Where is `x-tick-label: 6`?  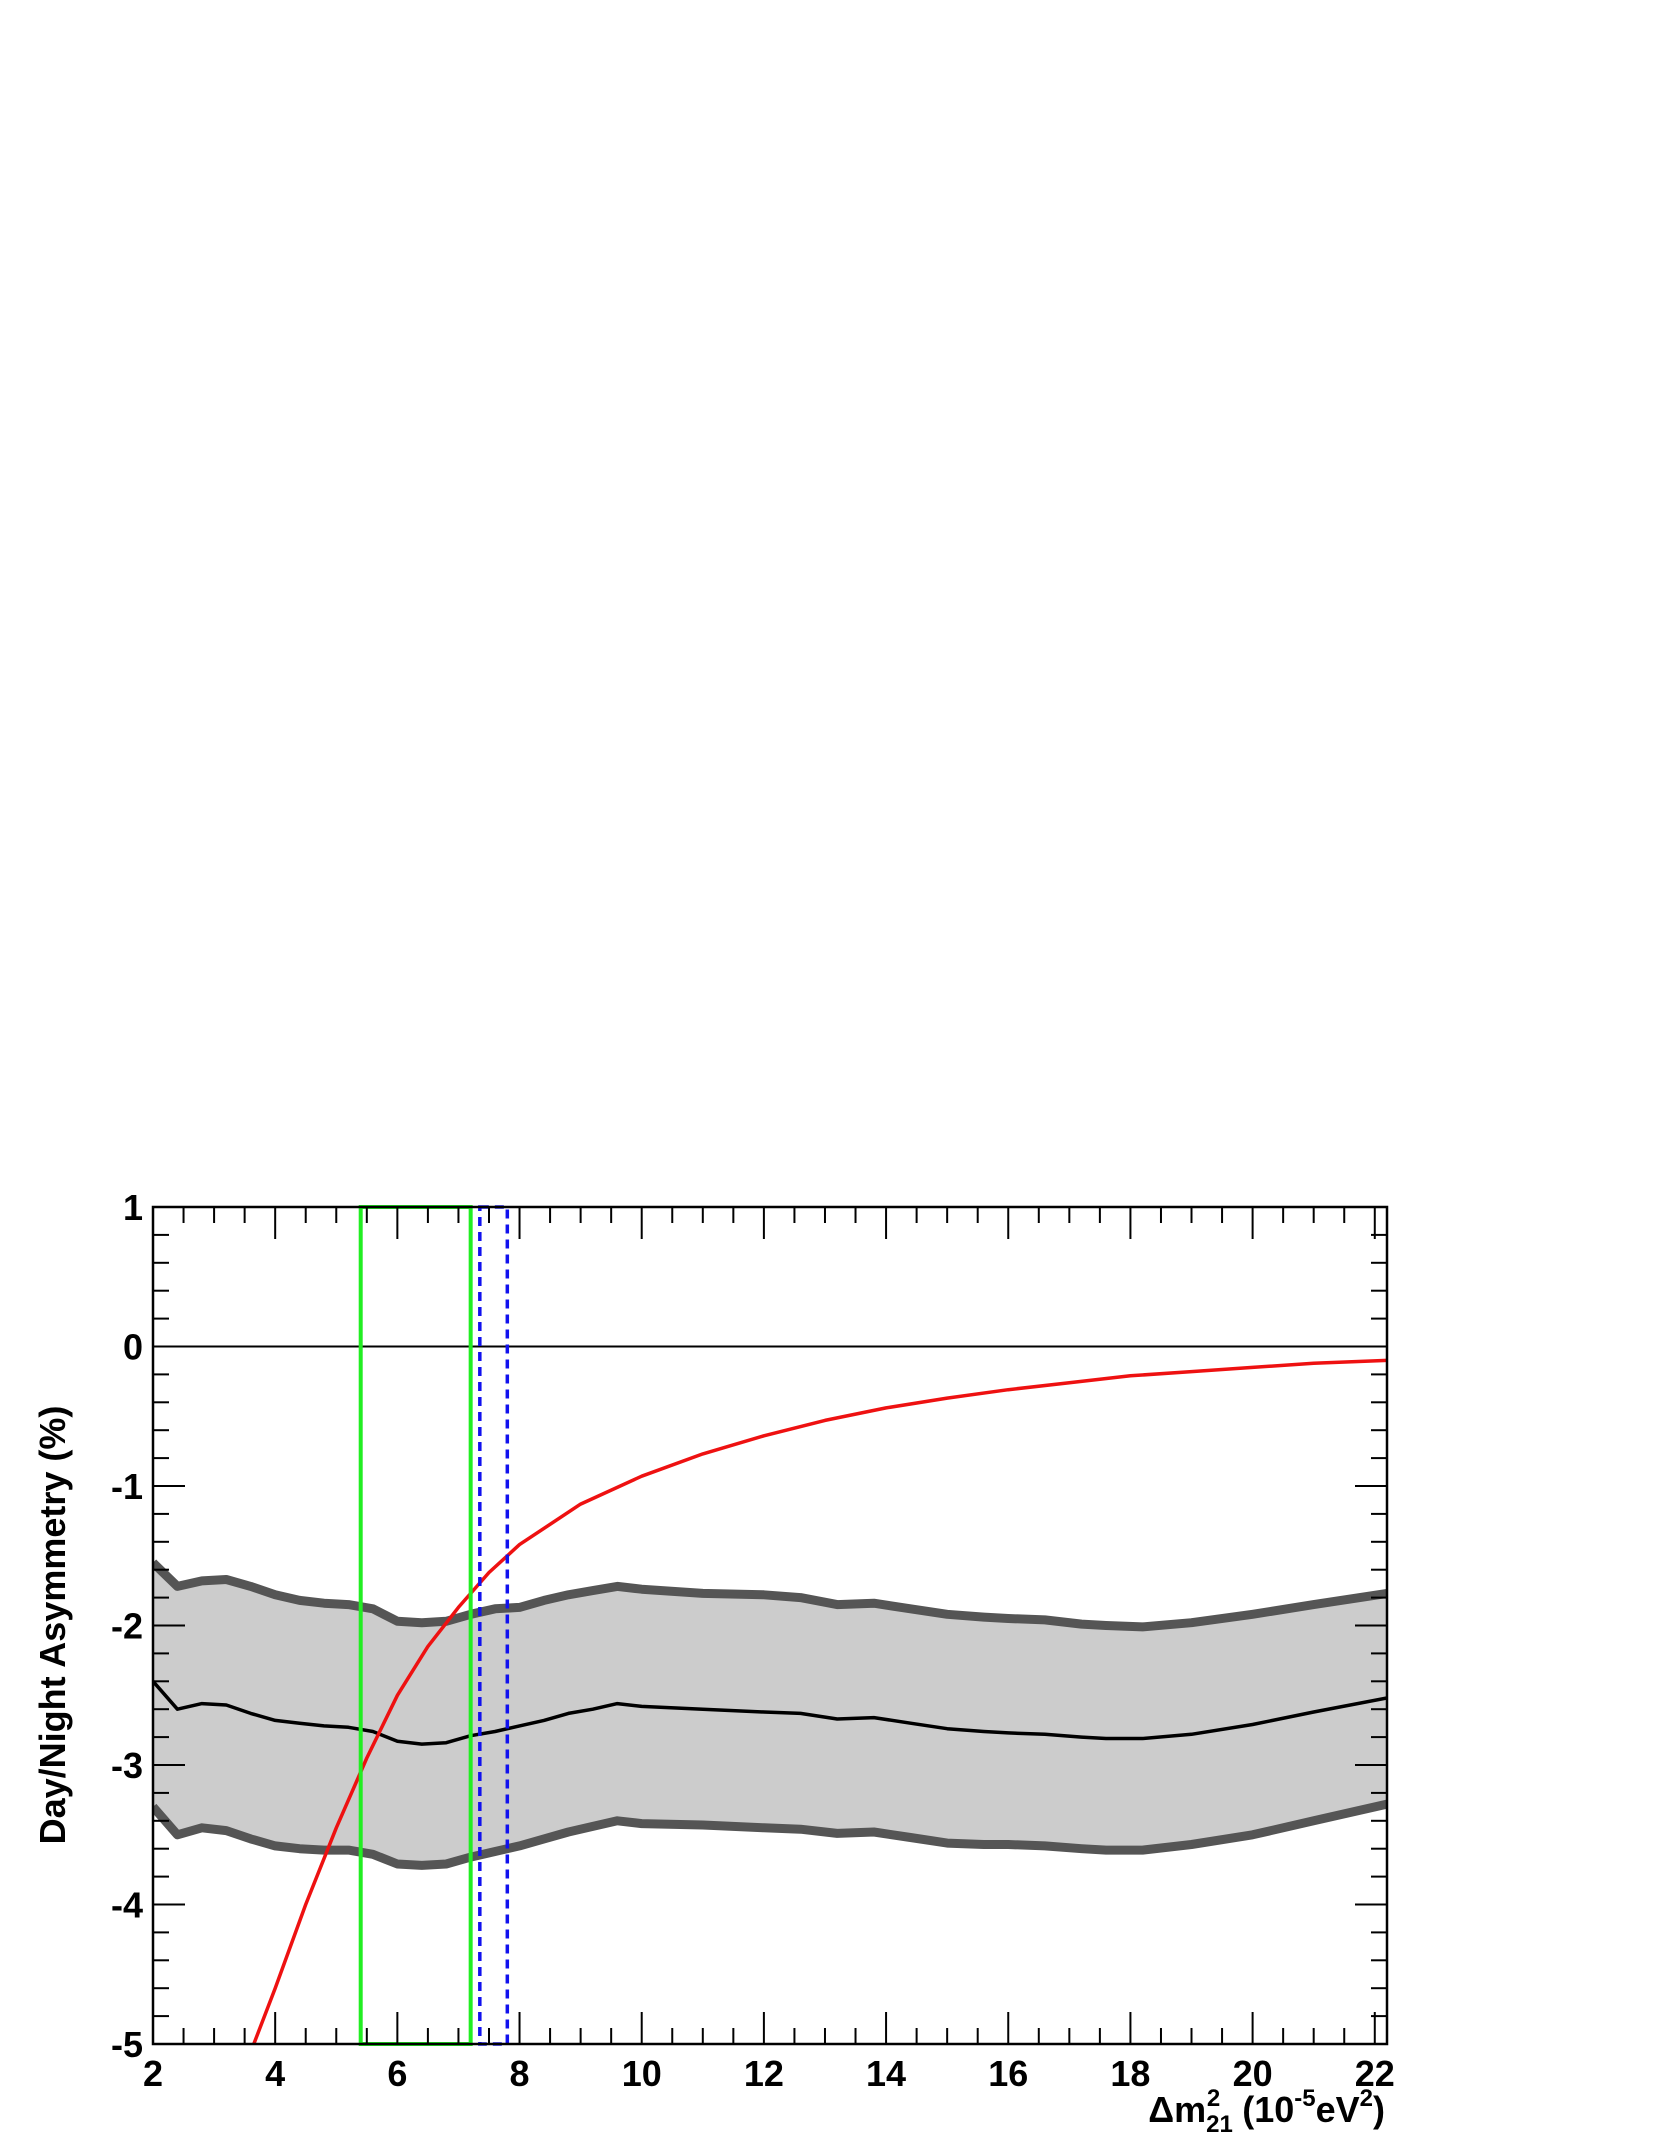
x-tick-label: 6 is located at coordinates (397, 2073).